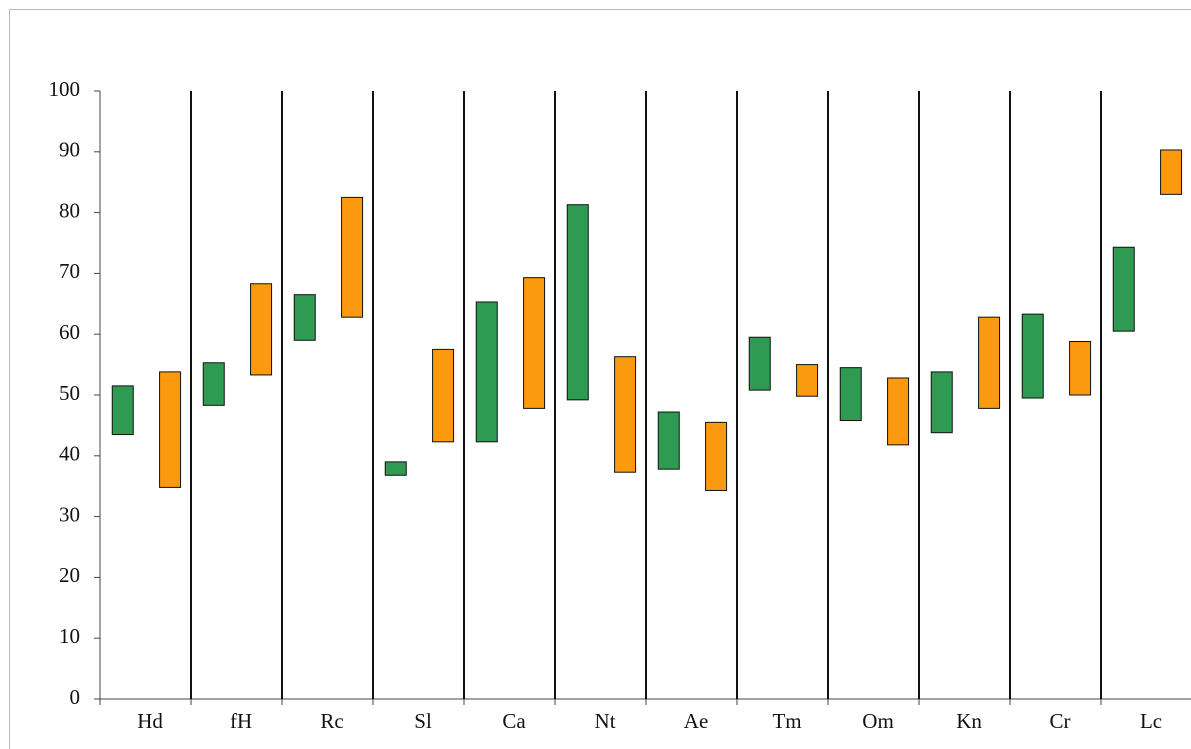  I want to click on y-tick-label: 10, so click(69, 636).